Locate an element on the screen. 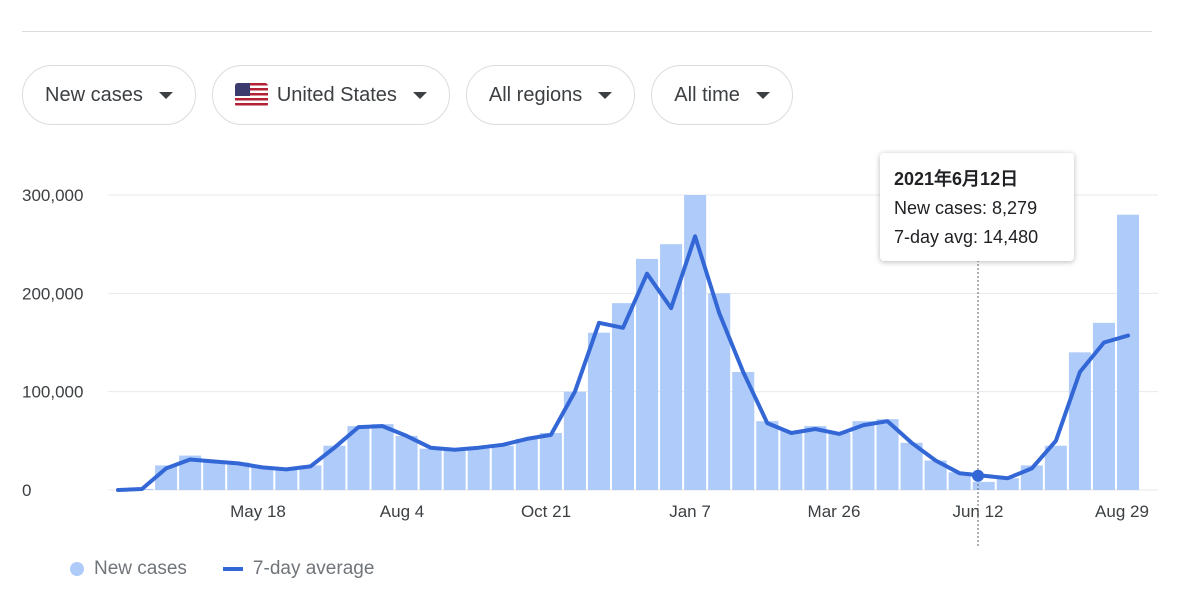  x-tick-label: May 18 is located at coordinates (258, 511).